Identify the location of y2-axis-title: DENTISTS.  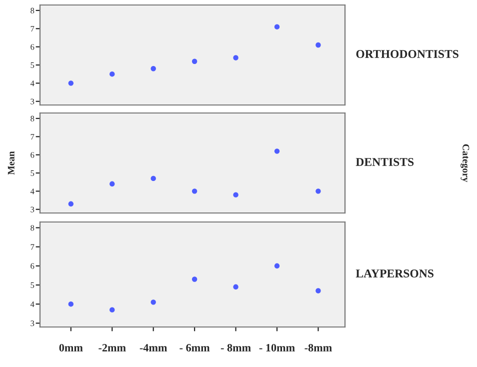
(385, 162).